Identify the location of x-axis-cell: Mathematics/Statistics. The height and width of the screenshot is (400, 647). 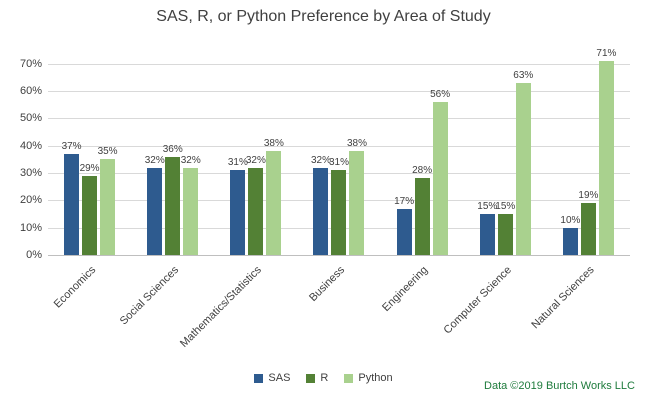
(237, 308).